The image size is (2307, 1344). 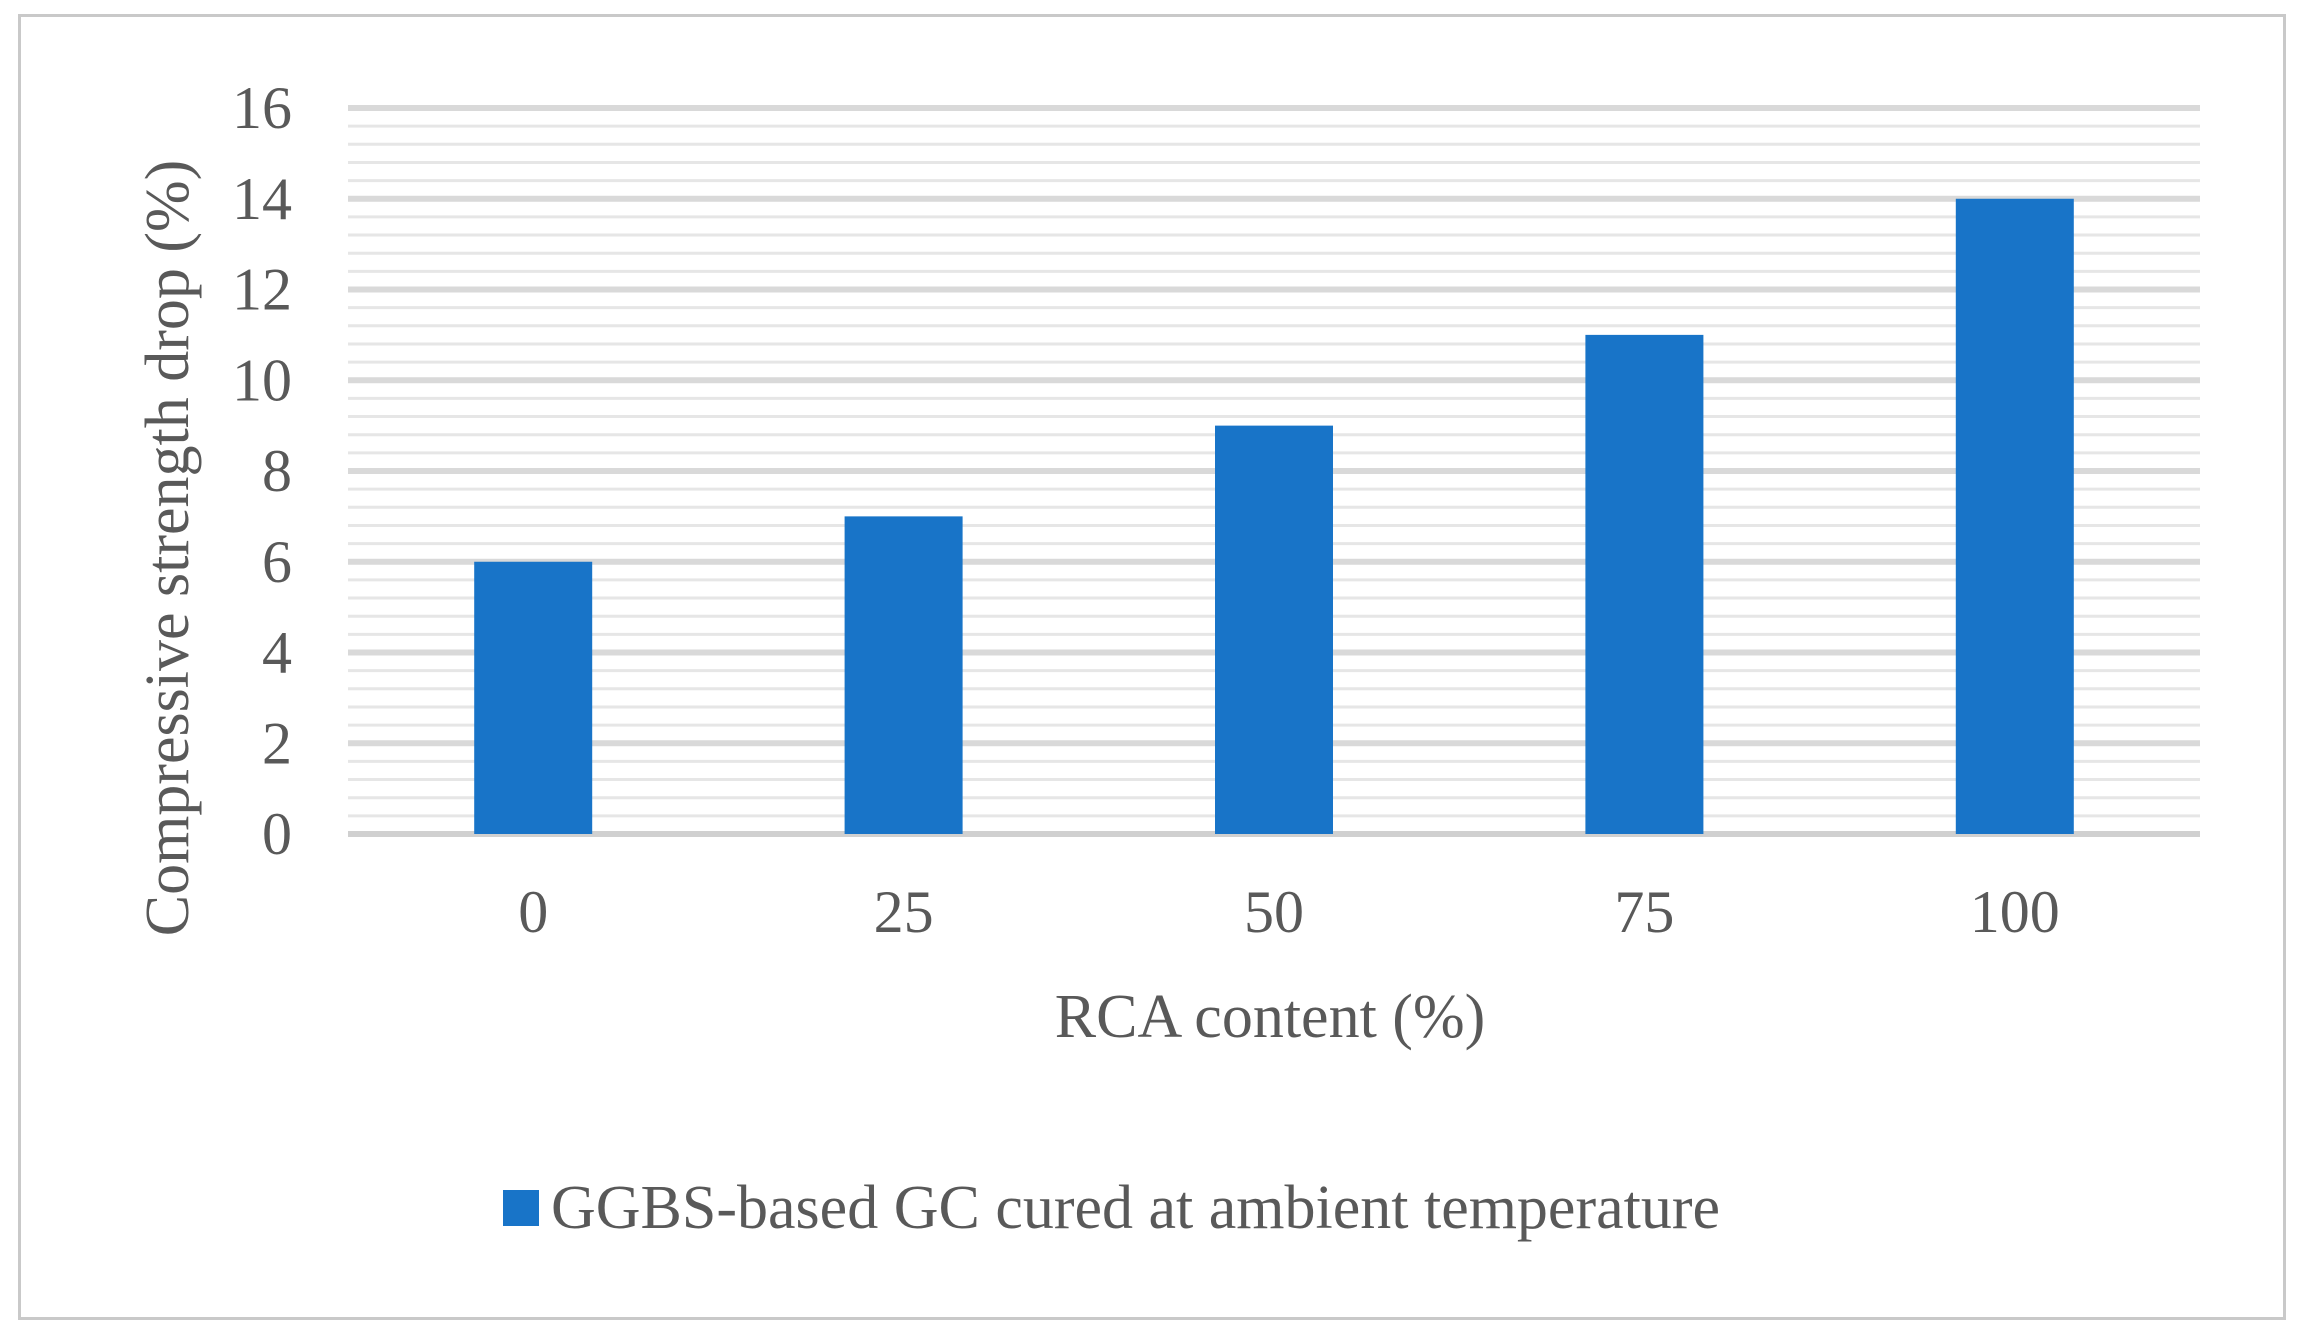 What do you see at coordinates (262, 199) in the screenshot?
I see `y-tick-label: 14` at bounding box center [262, 199].